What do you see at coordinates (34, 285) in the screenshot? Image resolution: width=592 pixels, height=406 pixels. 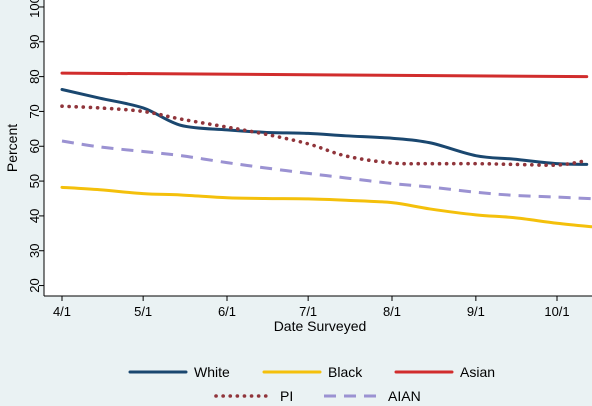 I see `y-tick-label: 20` at bounding box center [34, 285].